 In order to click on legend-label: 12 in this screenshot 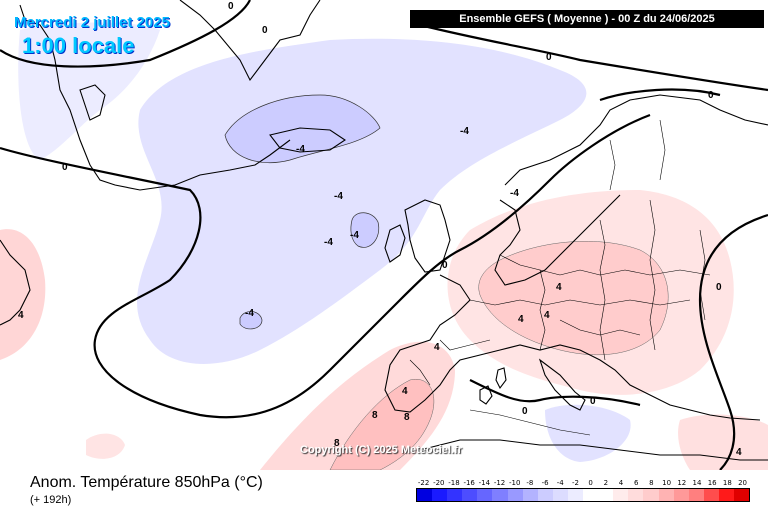, I will do `click(682, 483)`.